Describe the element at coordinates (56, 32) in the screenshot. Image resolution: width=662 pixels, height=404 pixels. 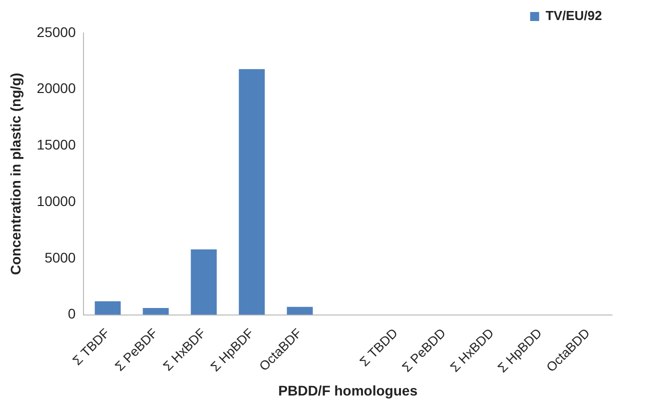
I see `y-tick-label: 25000` at that location.